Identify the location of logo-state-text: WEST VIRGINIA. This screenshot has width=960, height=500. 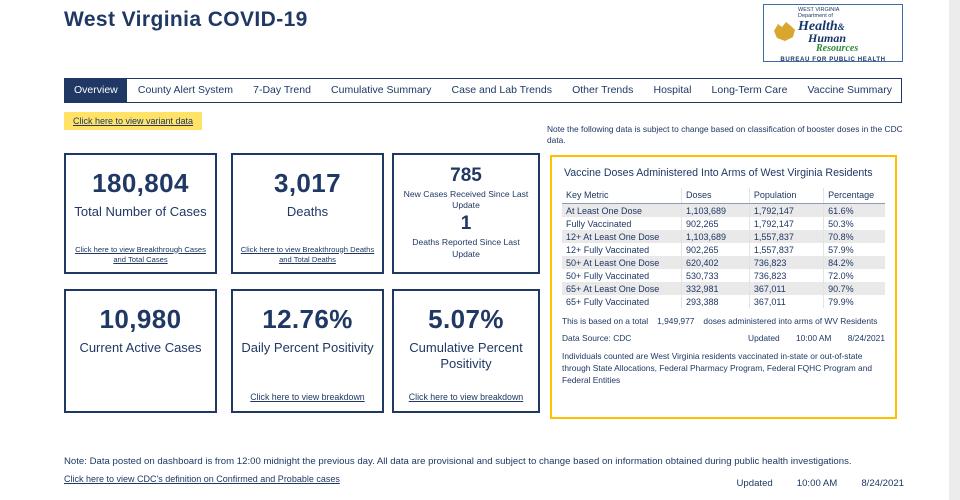
(819, 10).